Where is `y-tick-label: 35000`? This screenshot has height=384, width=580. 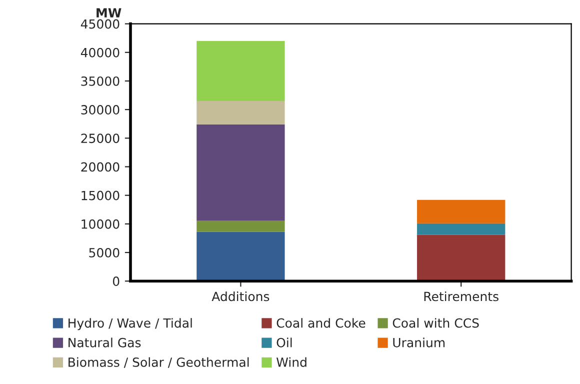
y-tick-label: 35000 is located at coordinates (100, 81).